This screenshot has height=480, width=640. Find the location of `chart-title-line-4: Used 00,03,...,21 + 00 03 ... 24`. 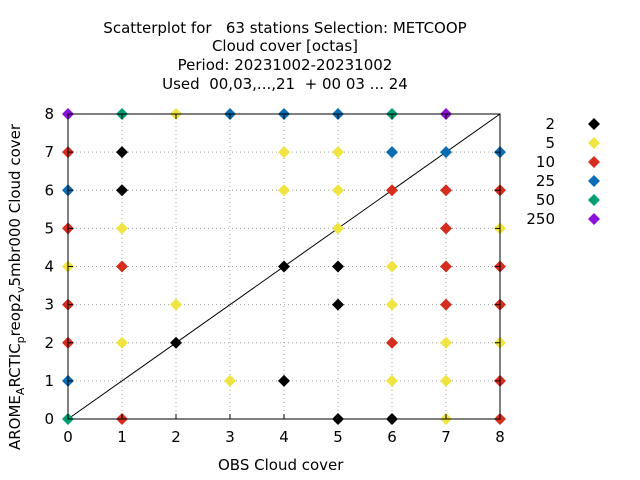

chart-title-line-4: Used 00,03,...,21 + 00 03 ... 24 is located at coordinates (285, 84).